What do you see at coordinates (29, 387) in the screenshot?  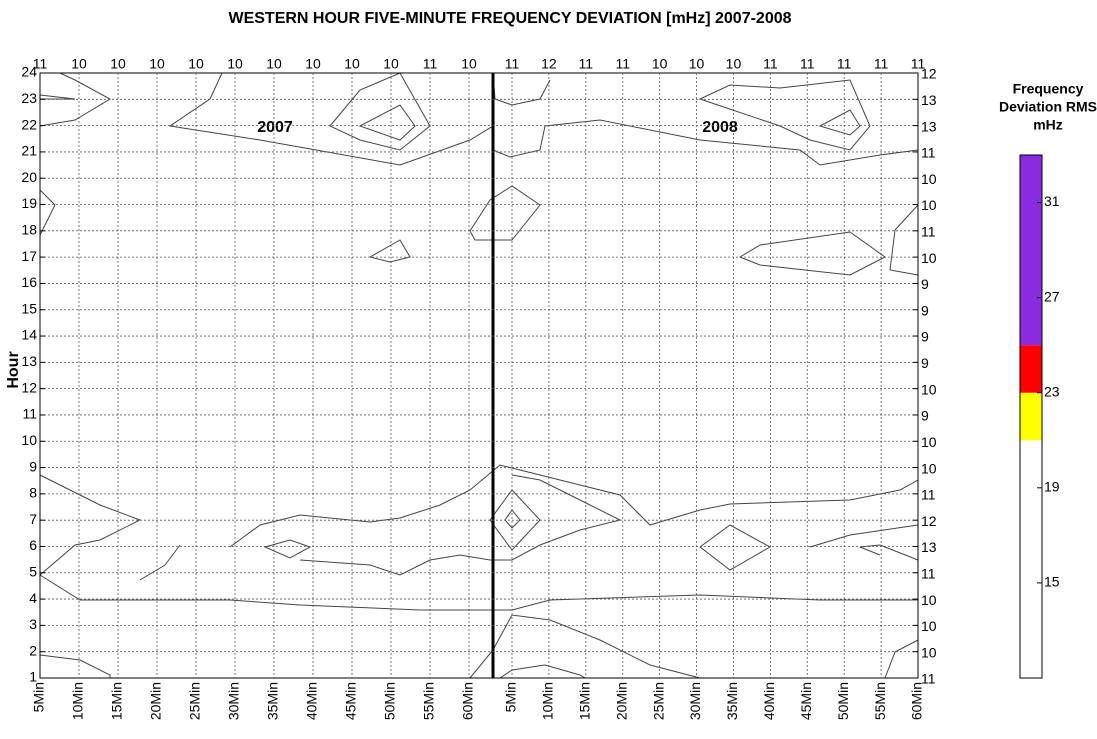 I see `y-tick-label: 12` at bounding box center [29, 387].